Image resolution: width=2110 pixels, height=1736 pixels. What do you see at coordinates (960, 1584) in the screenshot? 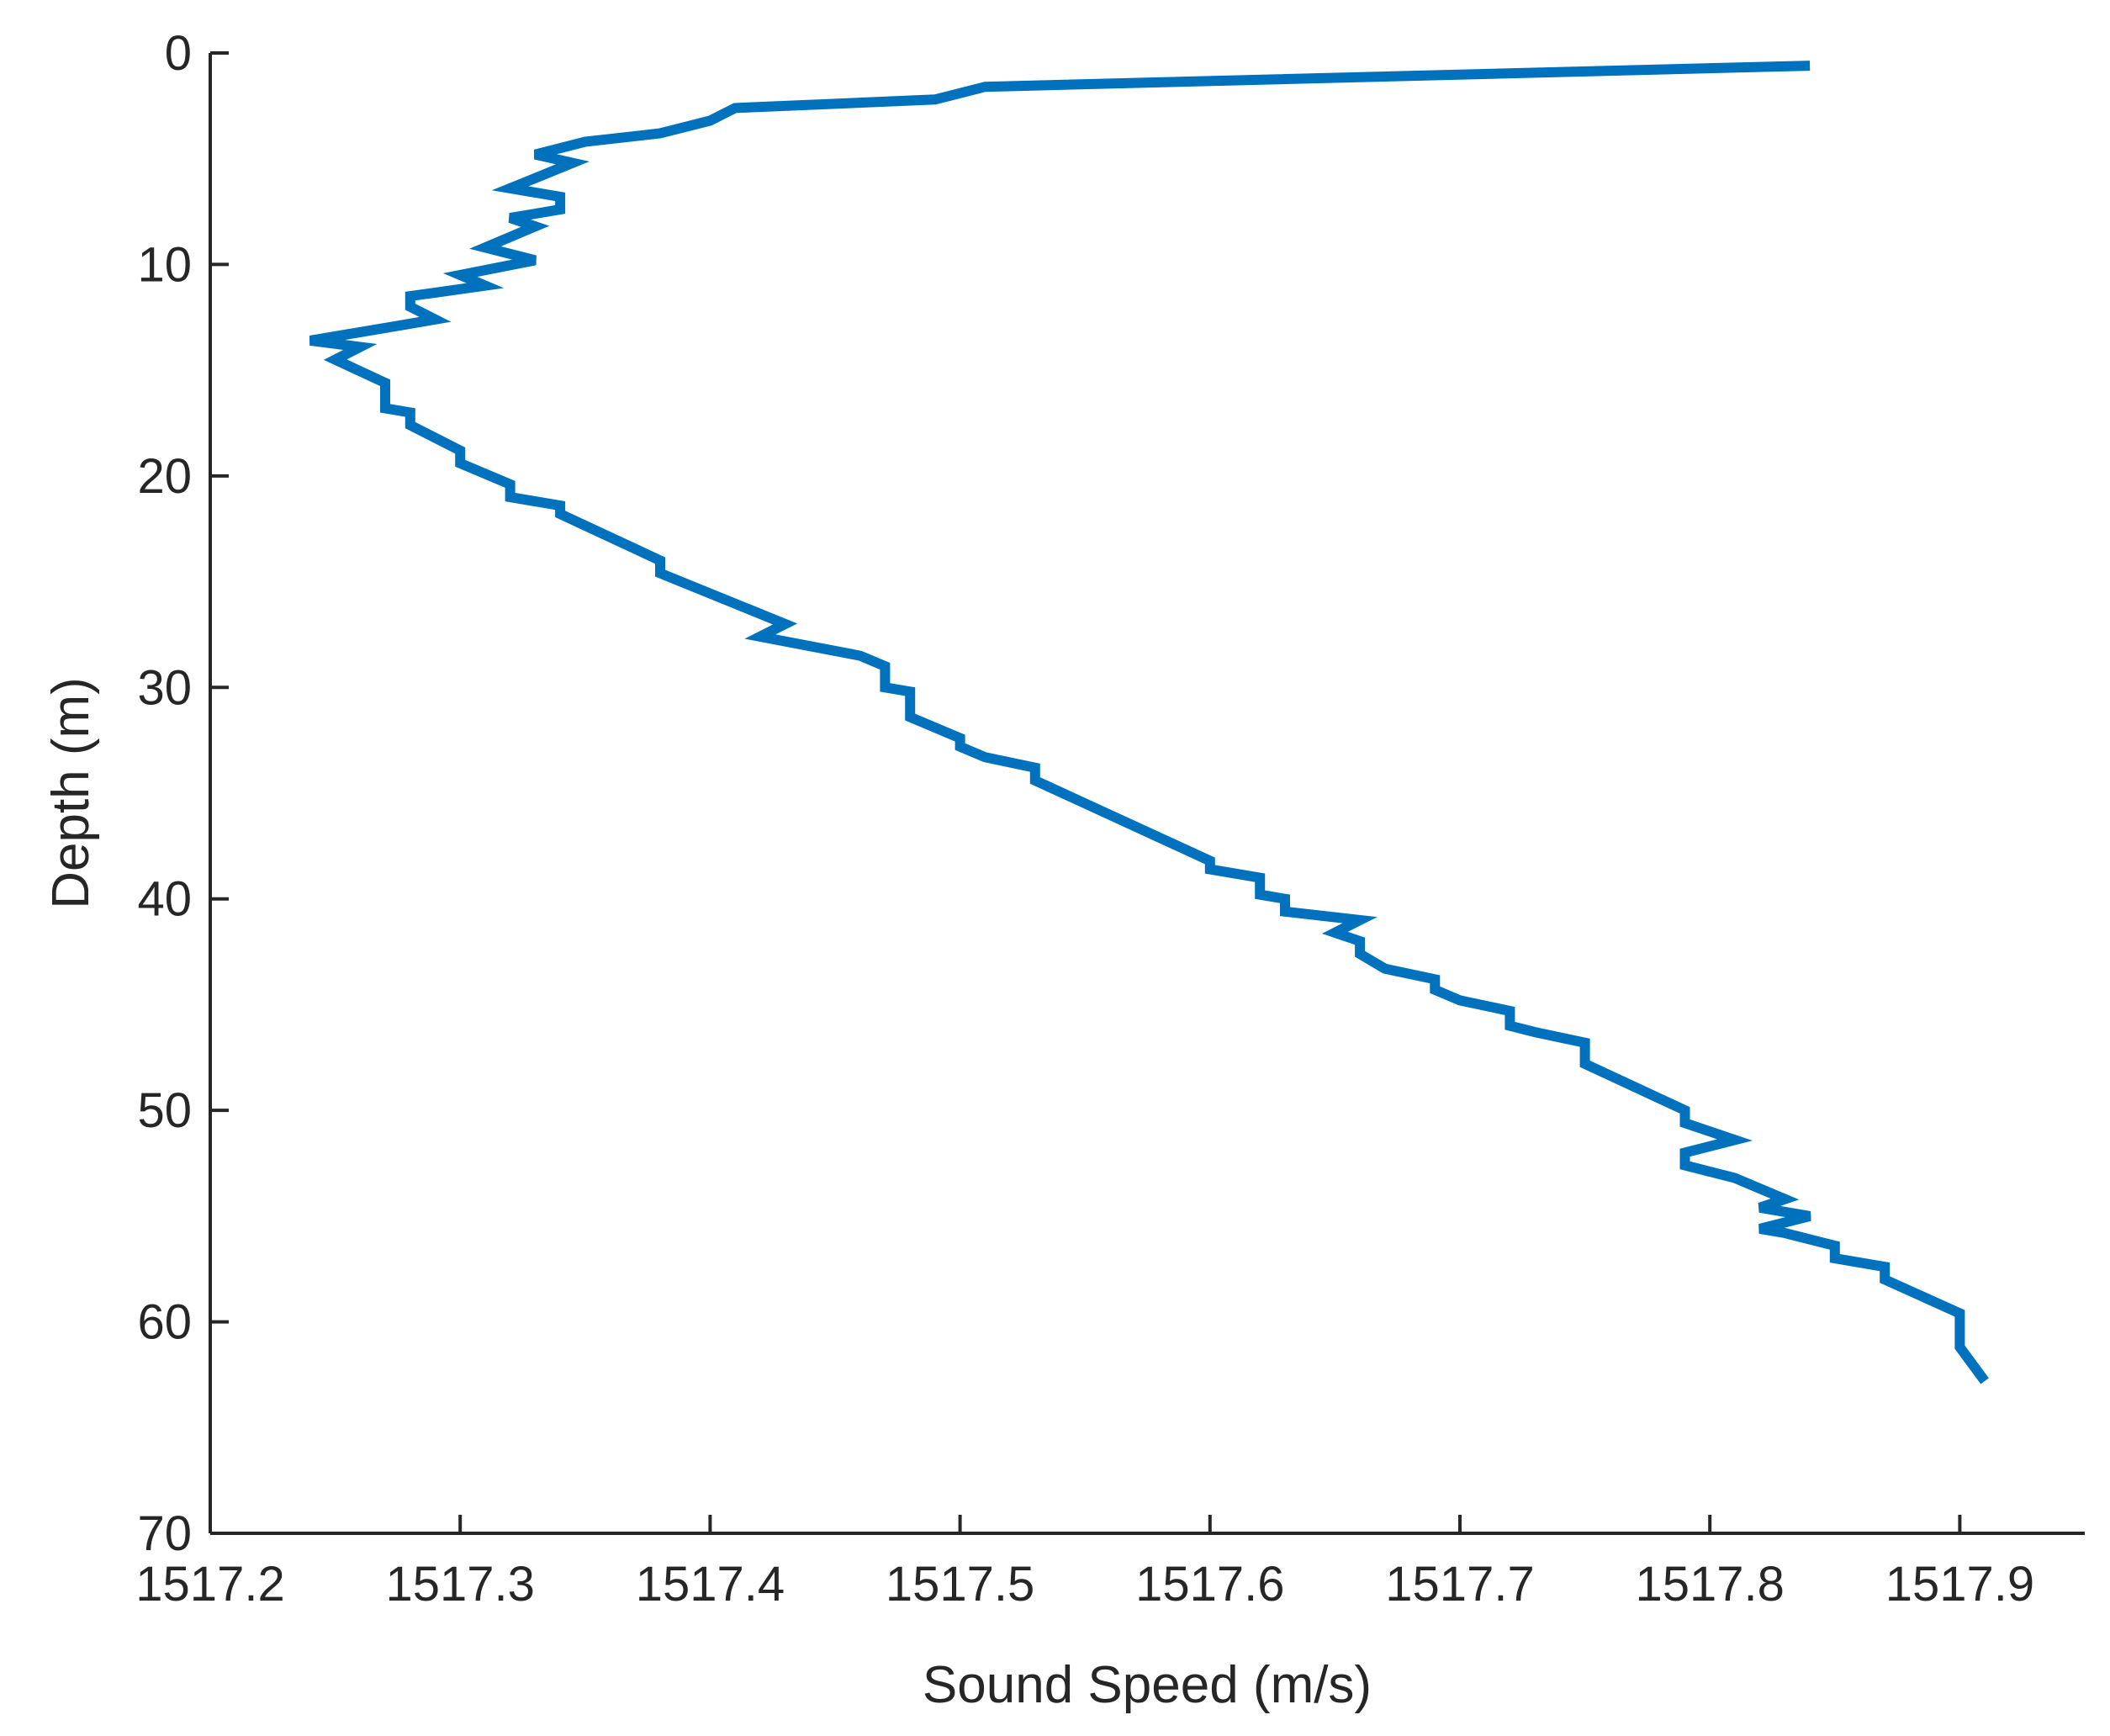
I see `x-tick-label: 1517.5` at bounding box center [960, 1584].